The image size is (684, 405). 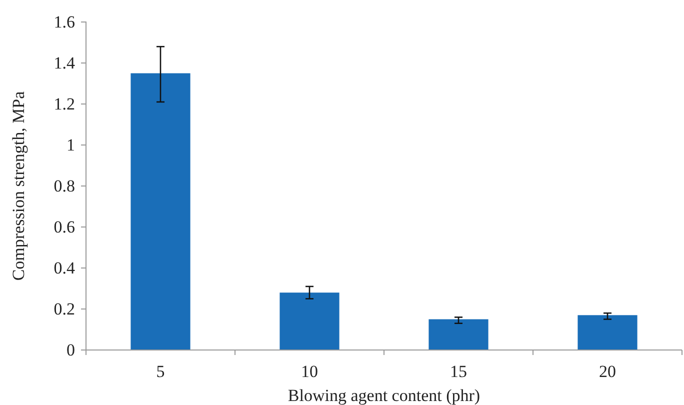 I want to click on y-tick-label: 0.8, so click(x=64, y=186).